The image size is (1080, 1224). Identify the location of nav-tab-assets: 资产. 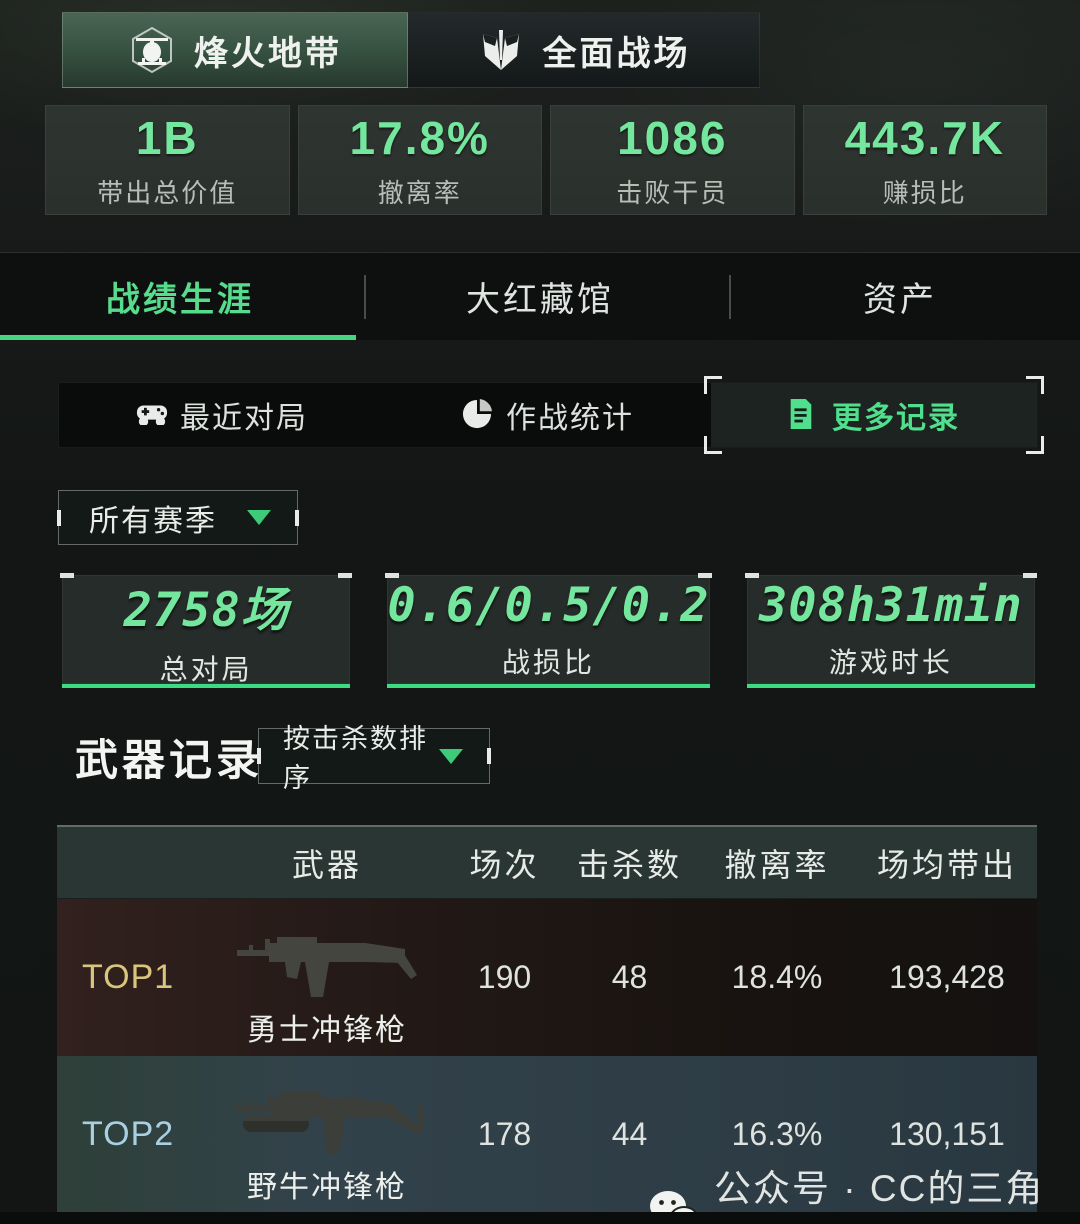
(900, 300).